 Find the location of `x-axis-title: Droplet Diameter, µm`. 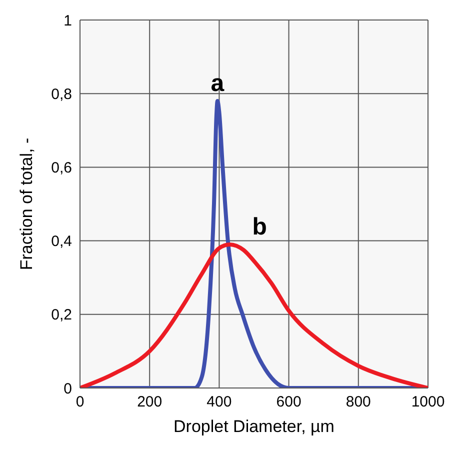

x-axis-title: Droplet Diameter, µm is located at coordinates (254, 426).